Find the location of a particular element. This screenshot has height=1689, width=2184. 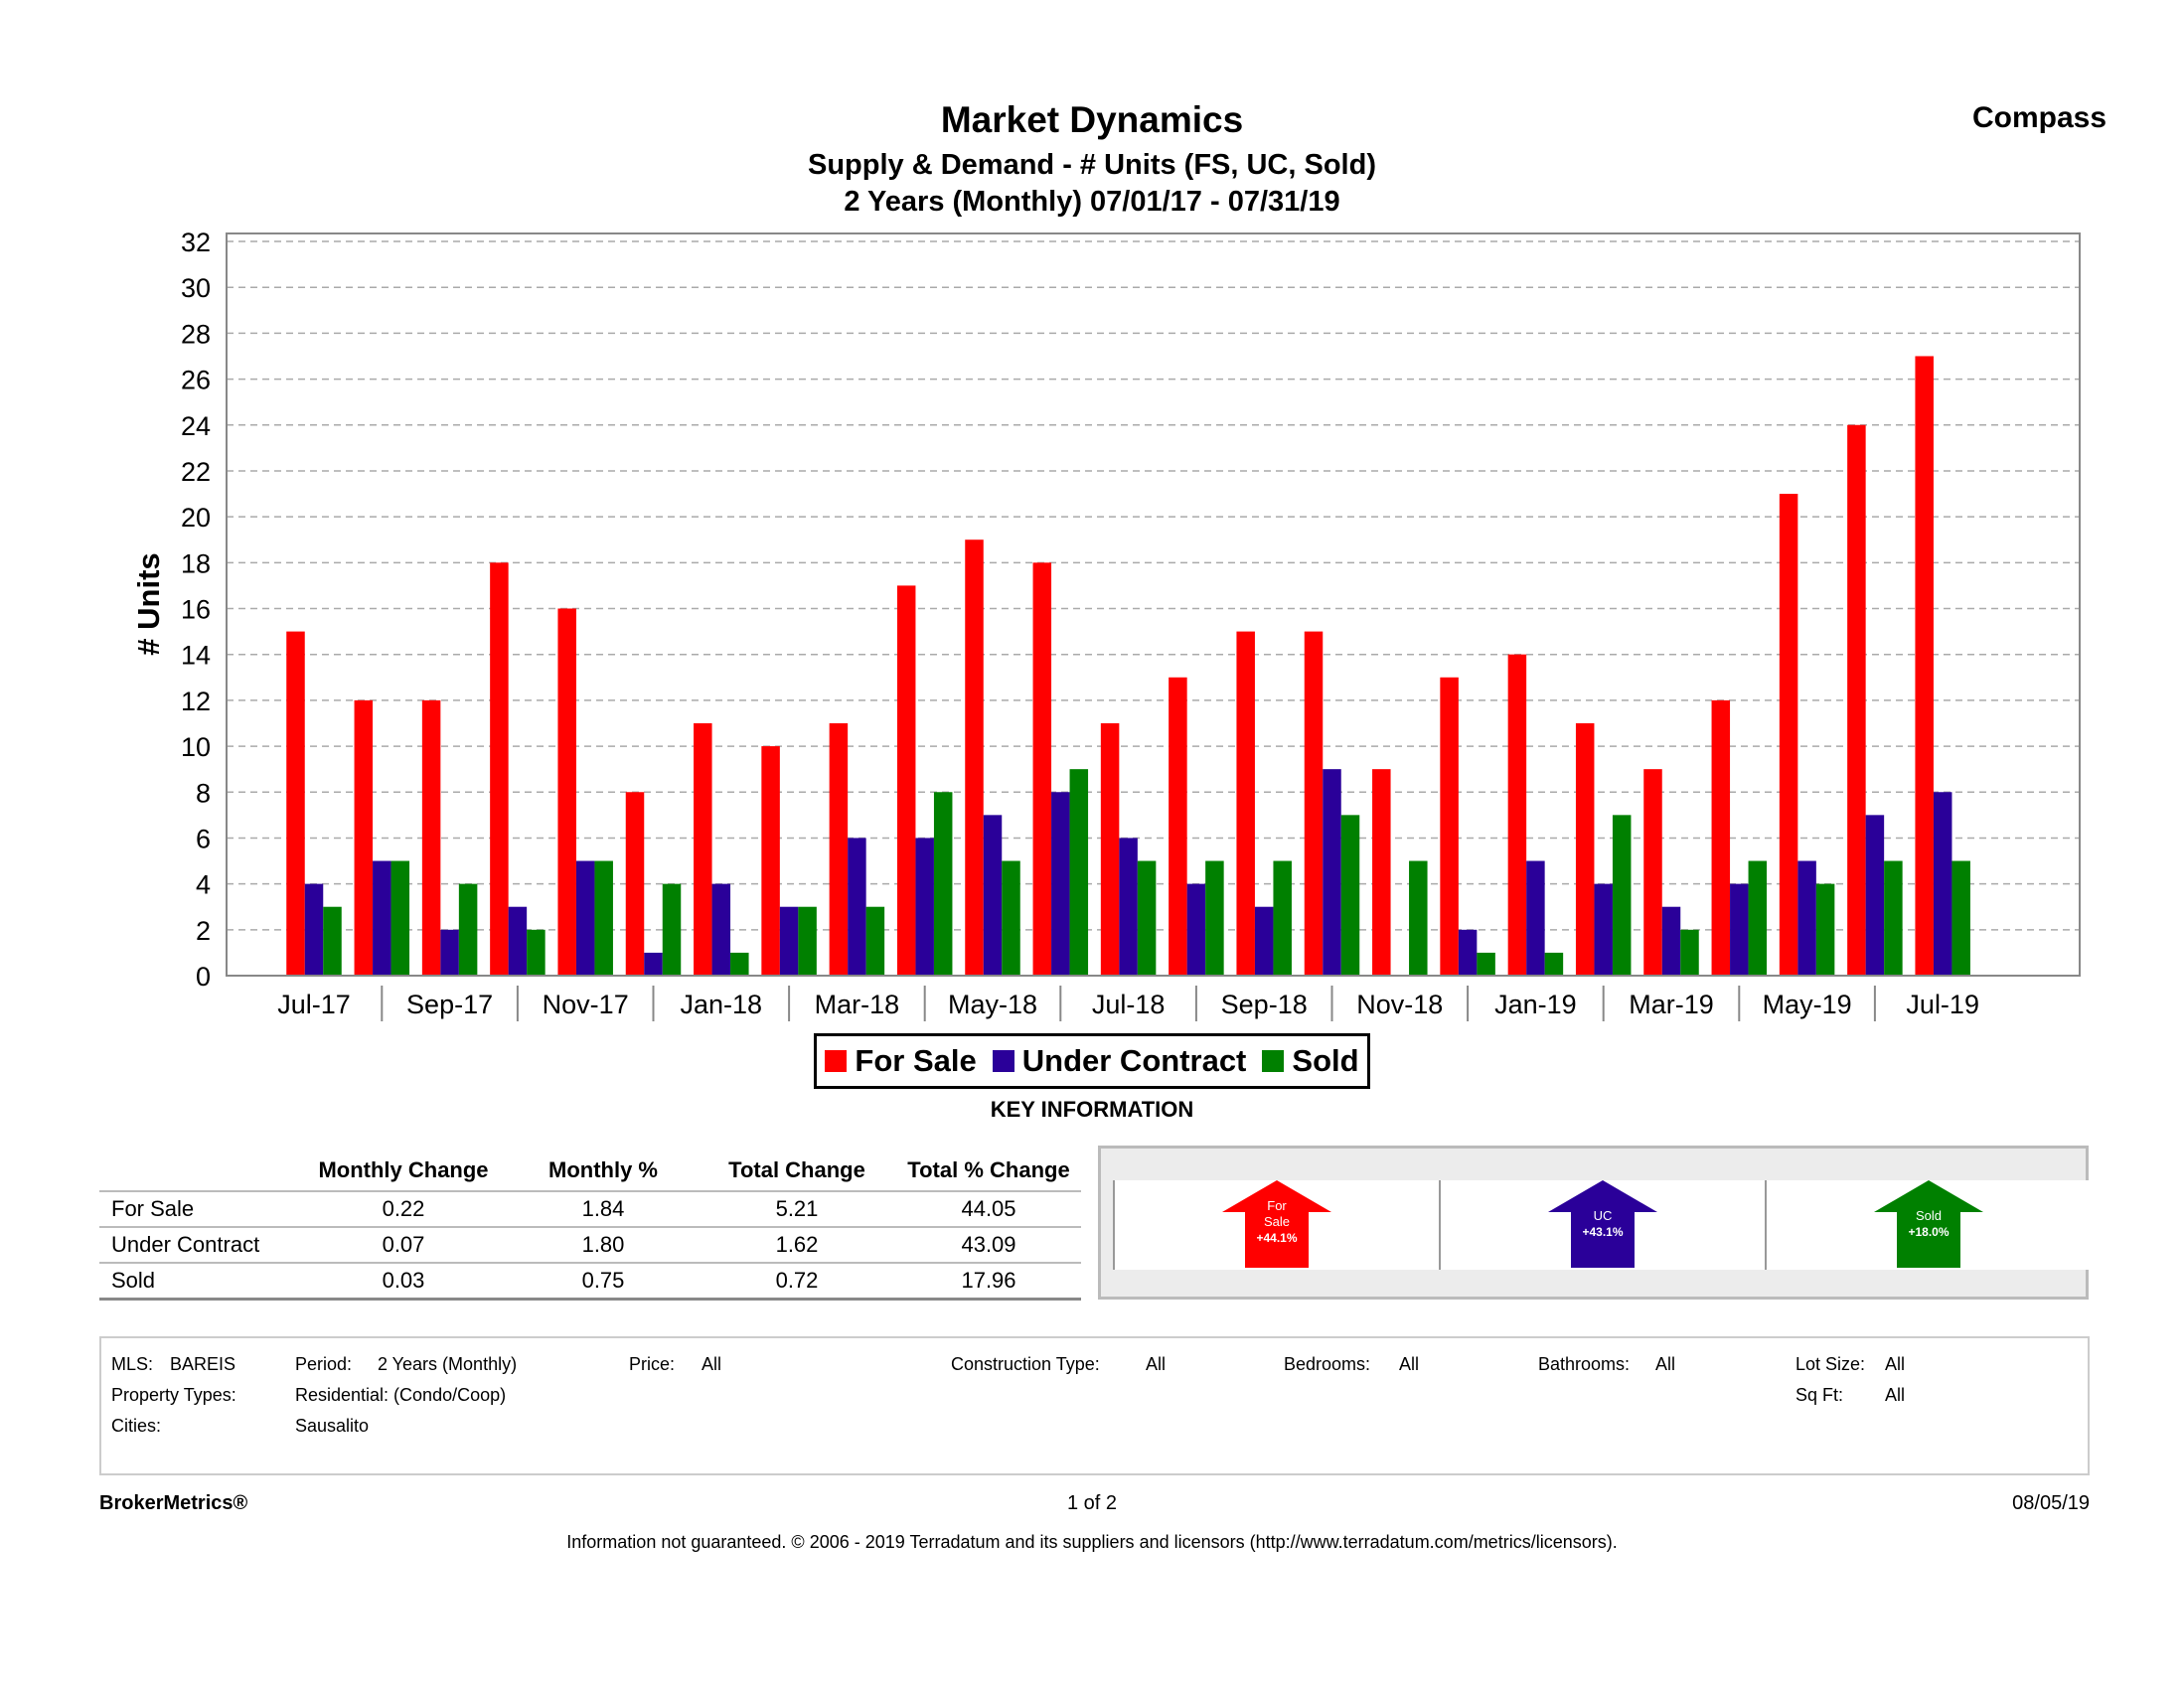

arrow-label: Sold is located at coordinates (1929, 1215).